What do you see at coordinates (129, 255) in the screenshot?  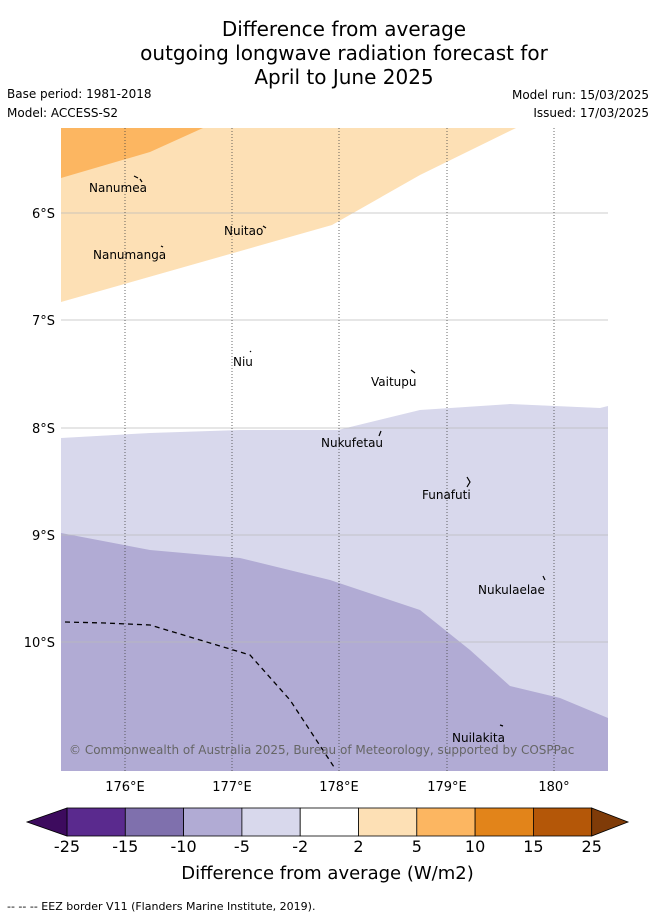 I see `place-label: Nanumanga` at bounding box center [129, 255].